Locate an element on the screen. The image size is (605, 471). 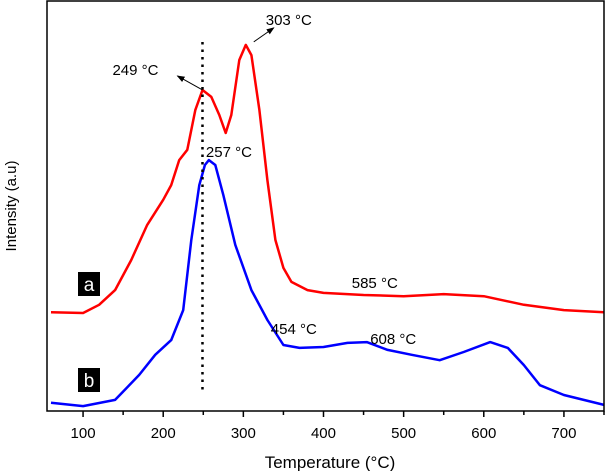
series-label-a: a is located at coordinates (89, 284).